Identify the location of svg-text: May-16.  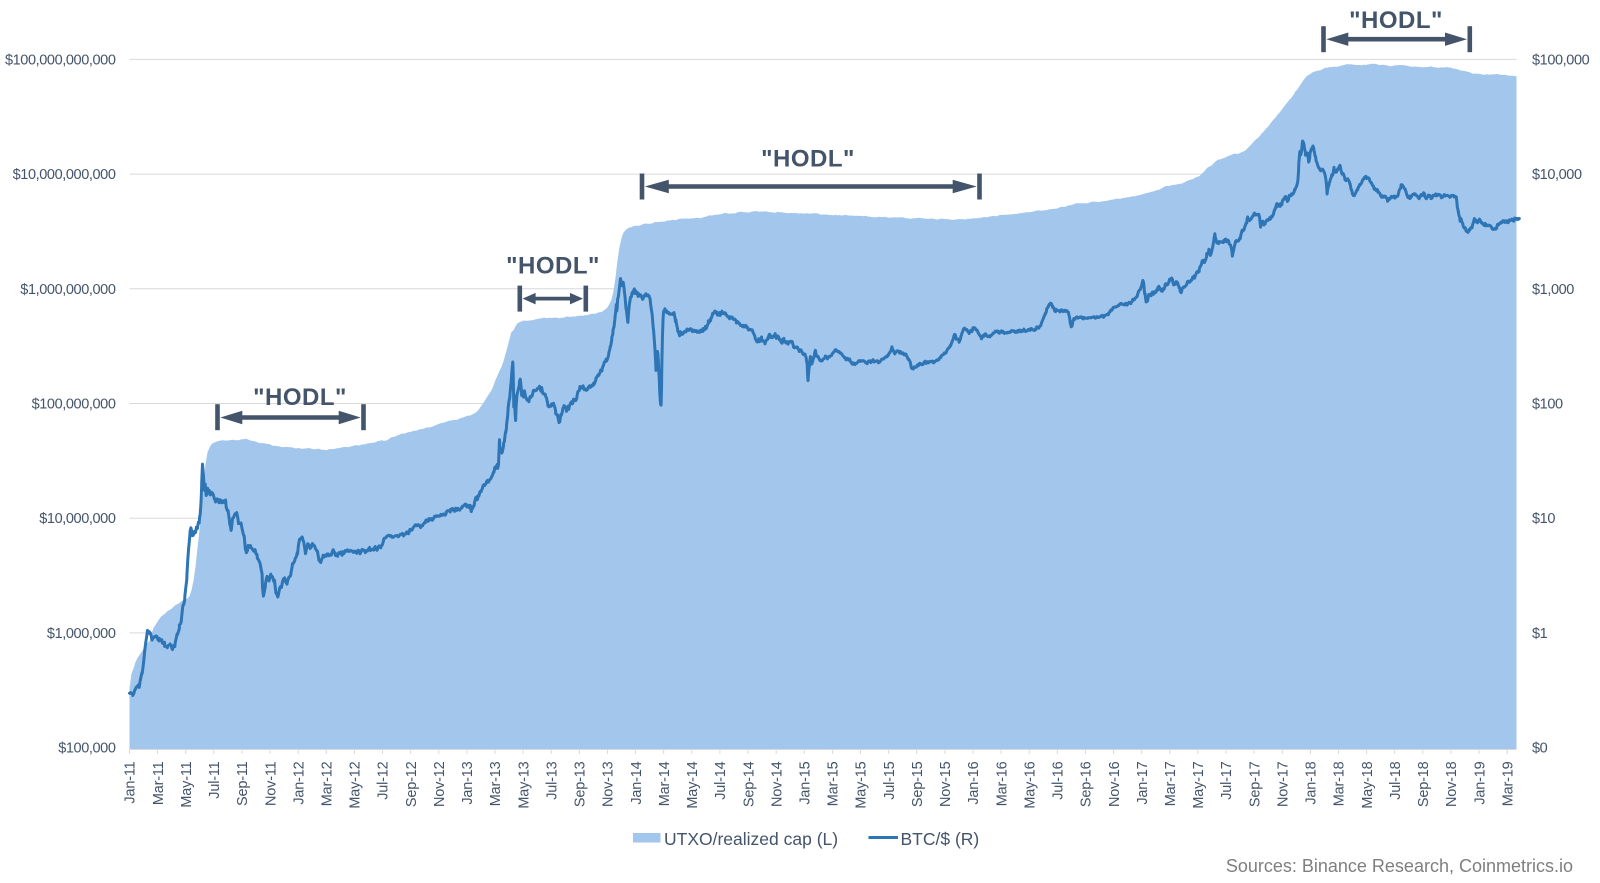
(1030, 784).